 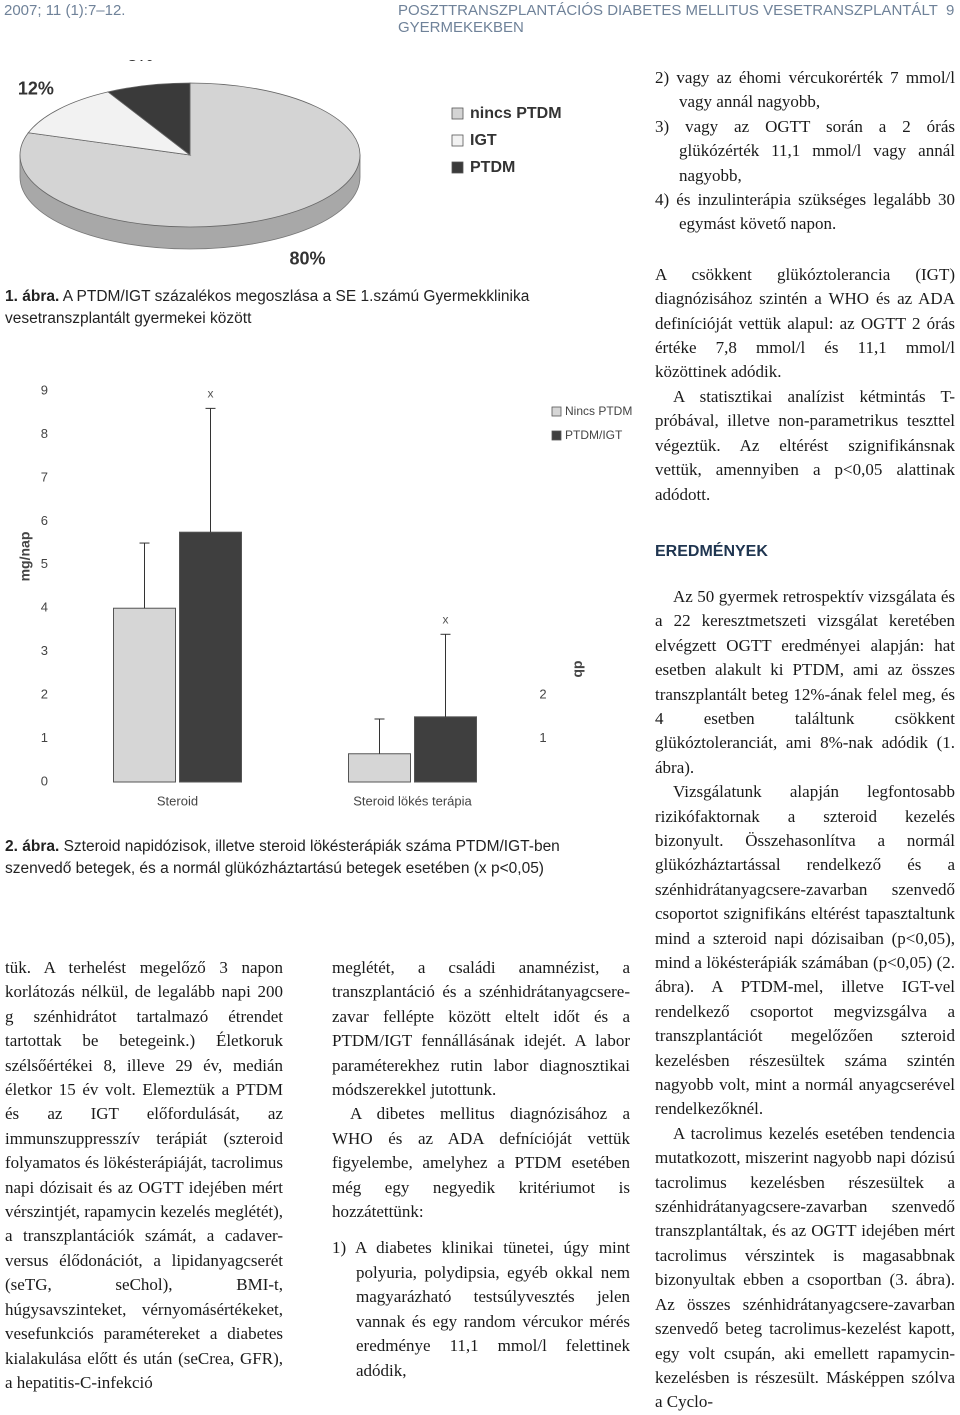 What do you see at coordinates (25, 557) in the screenshot?
I see `y-axis-label: mg/nap` at bounding box center [25, 557].